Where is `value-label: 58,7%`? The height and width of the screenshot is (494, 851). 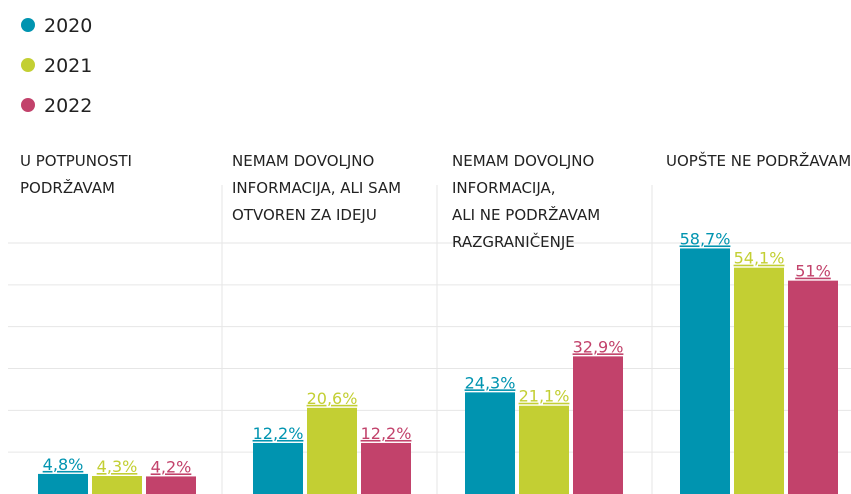
value-label: 58,7% is located at coordinates (705, 238).